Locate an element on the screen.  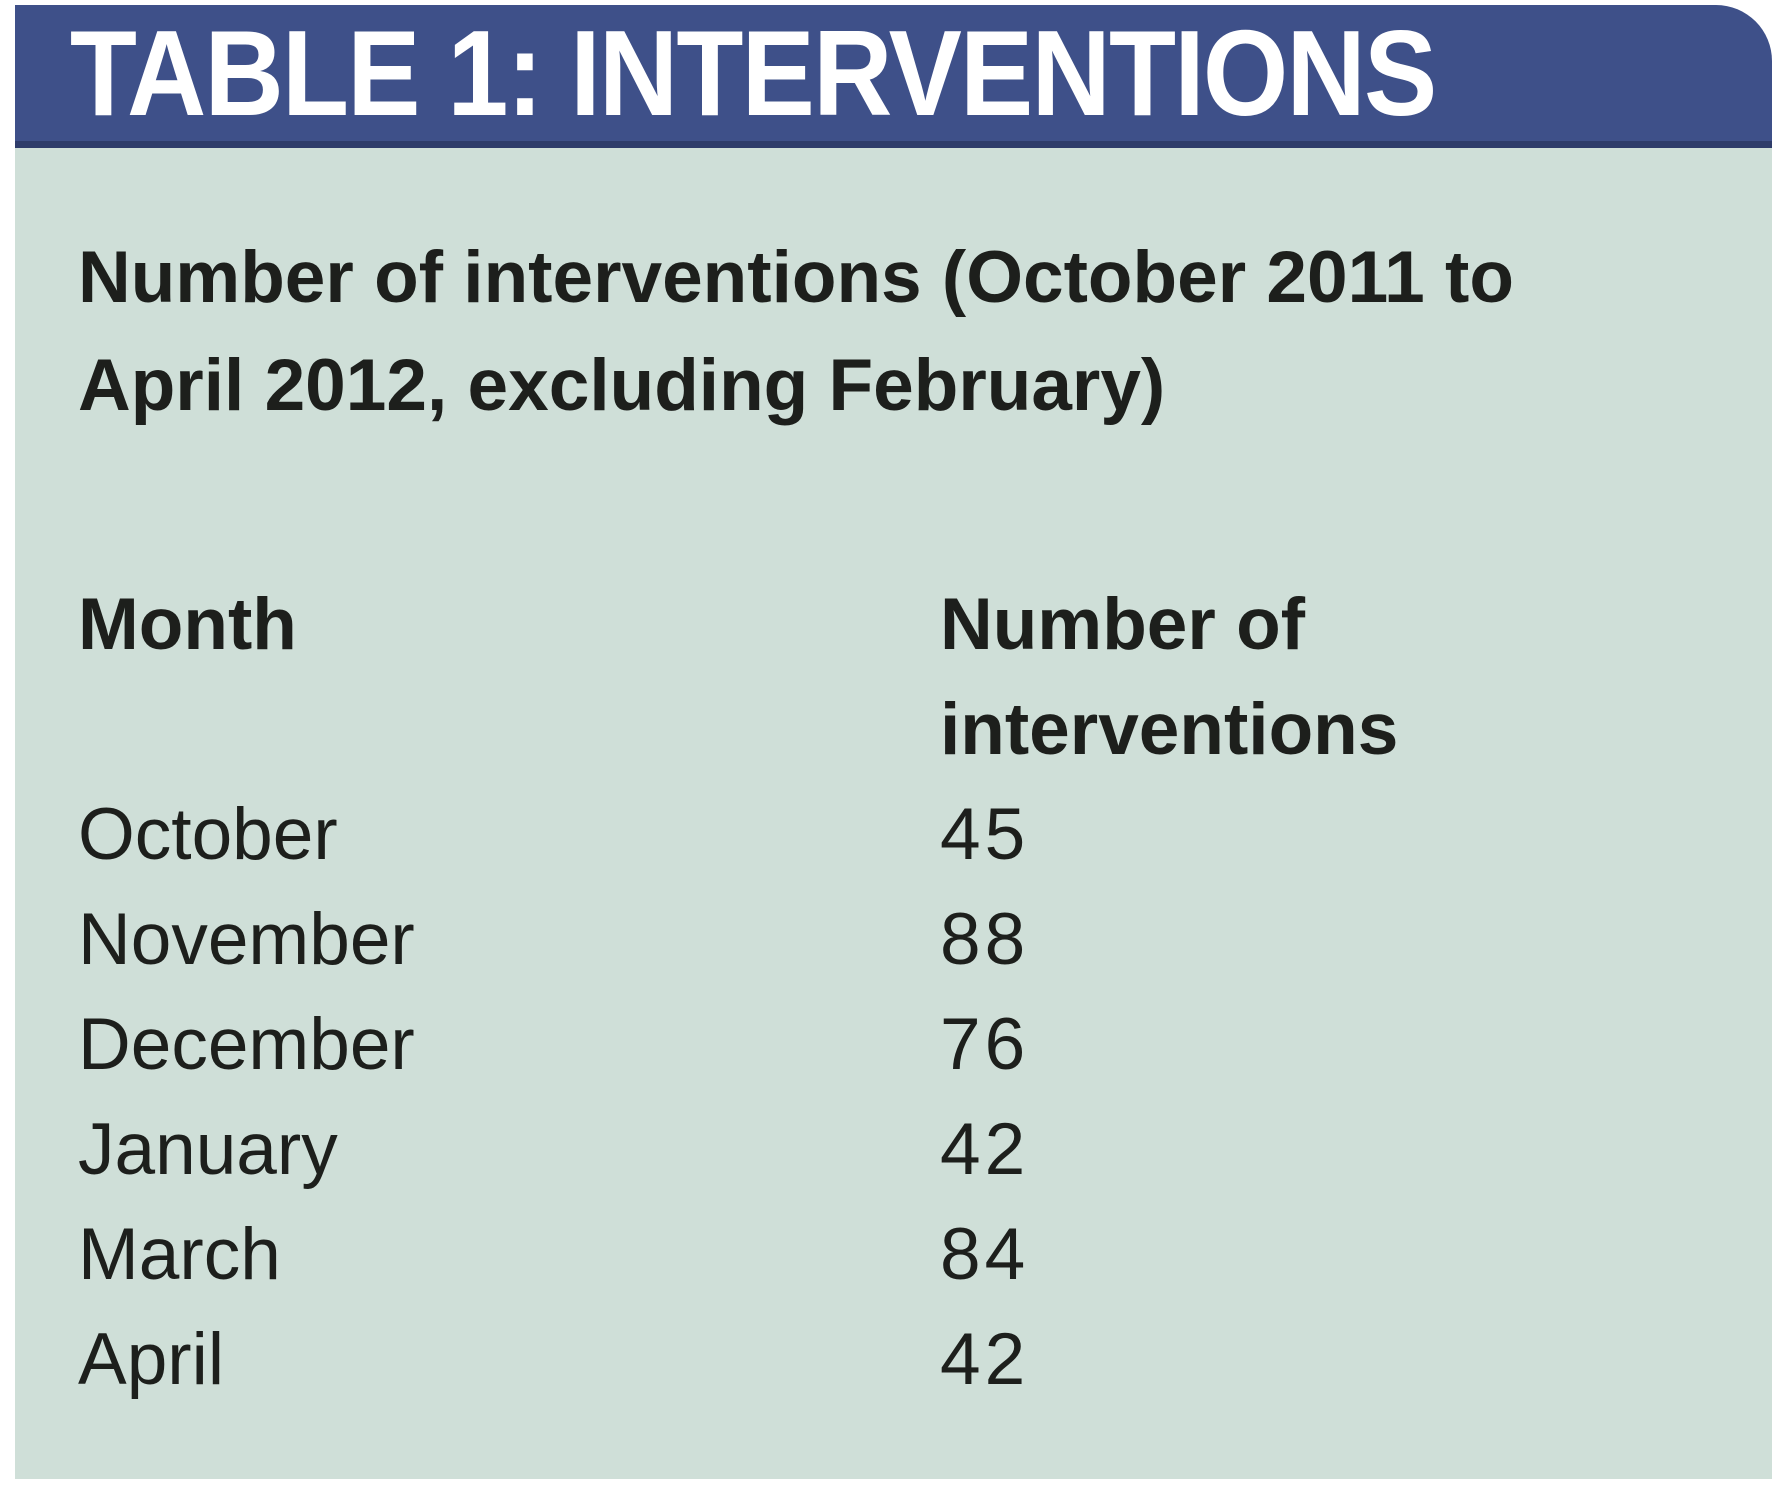
count-cell: 84 is located at coordinates (985, 1254).